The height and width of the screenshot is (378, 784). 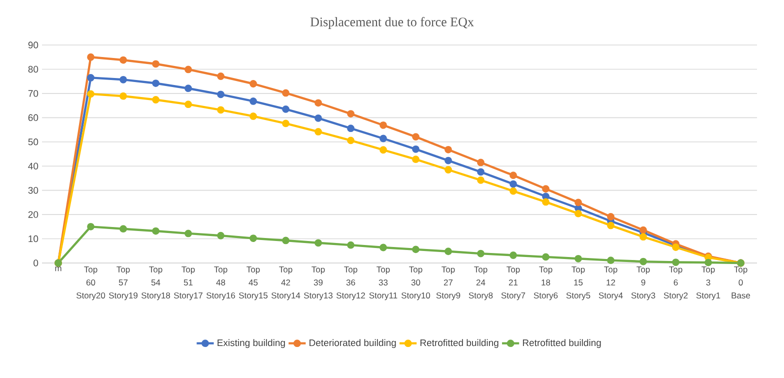 I want to click on y-tick-label: 80, so click(x=33, y=69).